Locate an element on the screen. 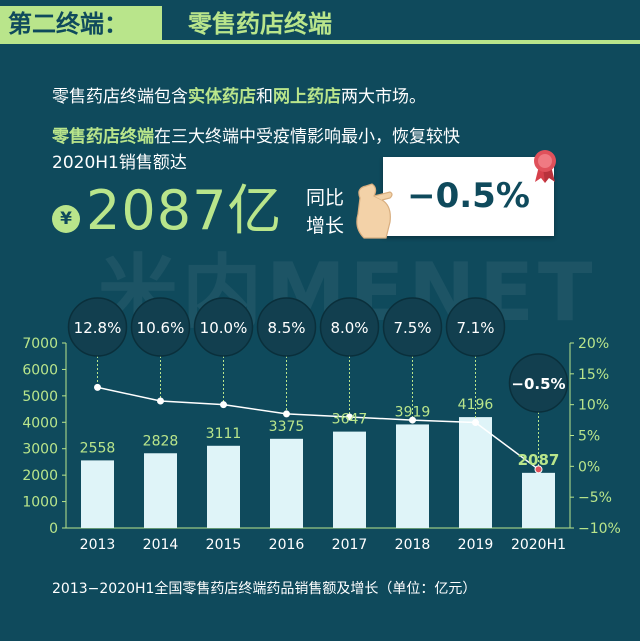 This screenshot has height=641, width=640. y-left-tick-label: 2000 is located at coordinates (40, 476).